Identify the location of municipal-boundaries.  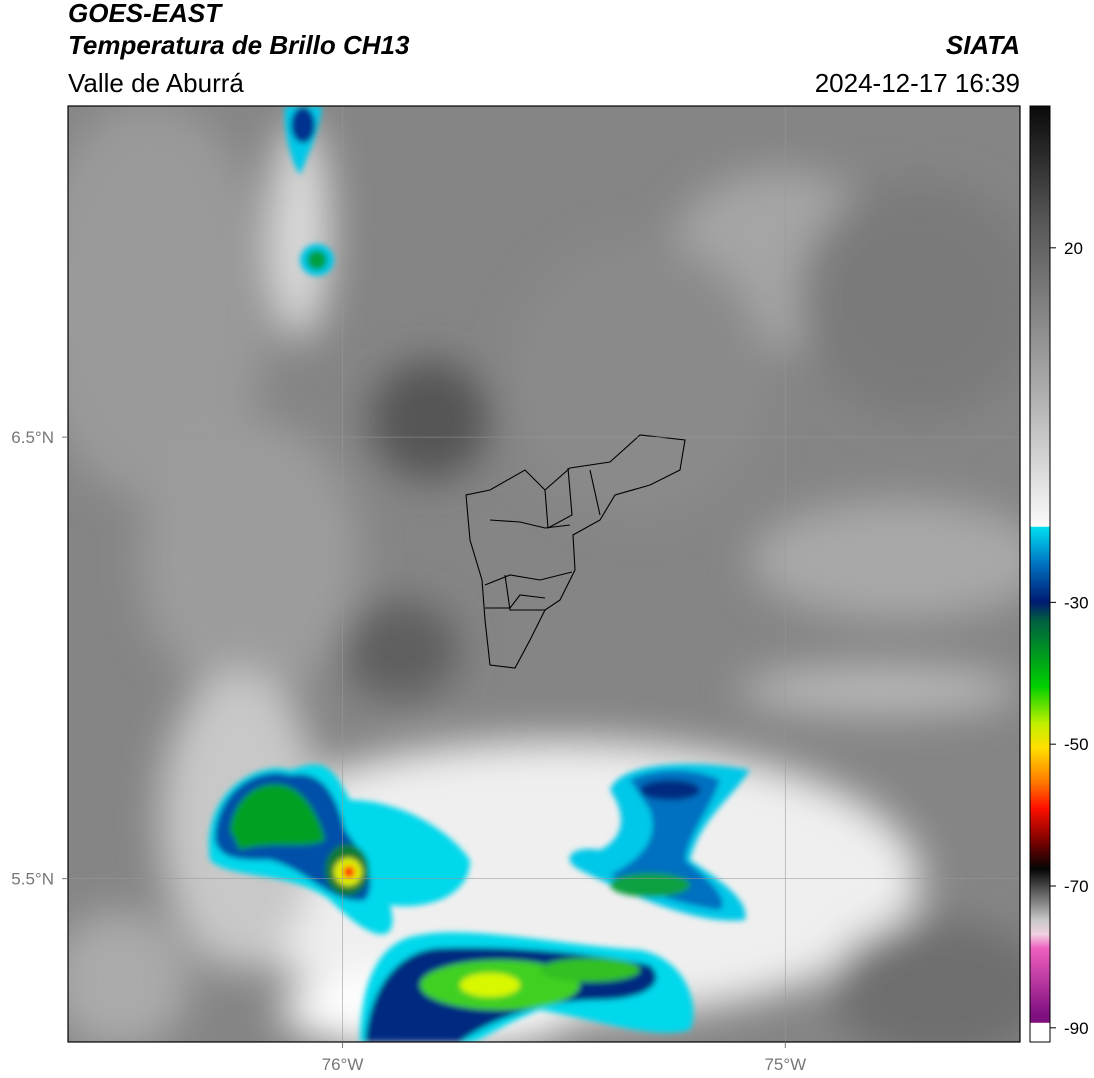
(575, 551).